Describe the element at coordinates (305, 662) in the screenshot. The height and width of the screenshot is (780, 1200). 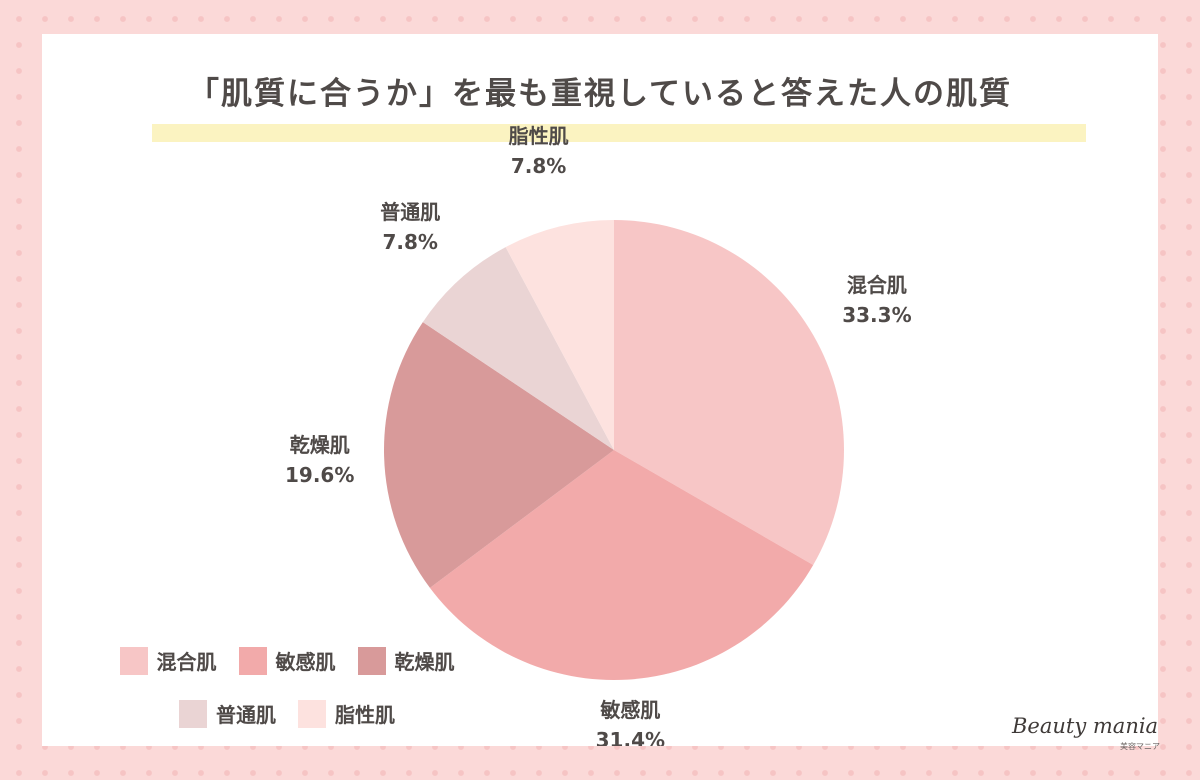
I see `legend-label: 敏感肌` at that location.